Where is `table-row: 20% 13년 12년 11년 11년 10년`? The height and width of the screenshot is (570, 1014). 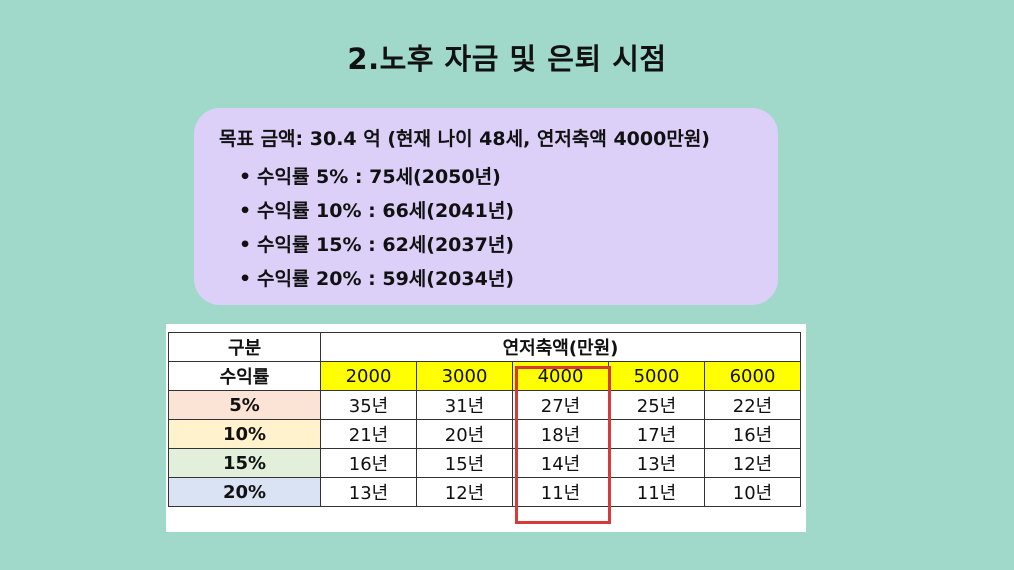 table-row: 20% 13년 12년 11년 11년 10년 is located at coordinates (484, 492).